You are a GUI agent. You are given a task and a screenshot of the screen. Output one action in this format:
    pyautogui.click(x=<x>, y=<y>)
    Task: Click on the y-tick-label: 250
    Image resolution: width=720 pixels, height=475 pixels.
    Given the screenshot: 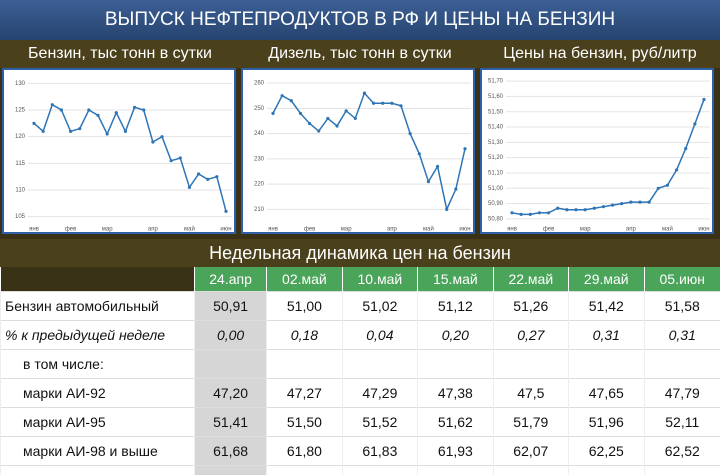 What is the action you would take?
    pyautogui.click(x=259, y=109)
    